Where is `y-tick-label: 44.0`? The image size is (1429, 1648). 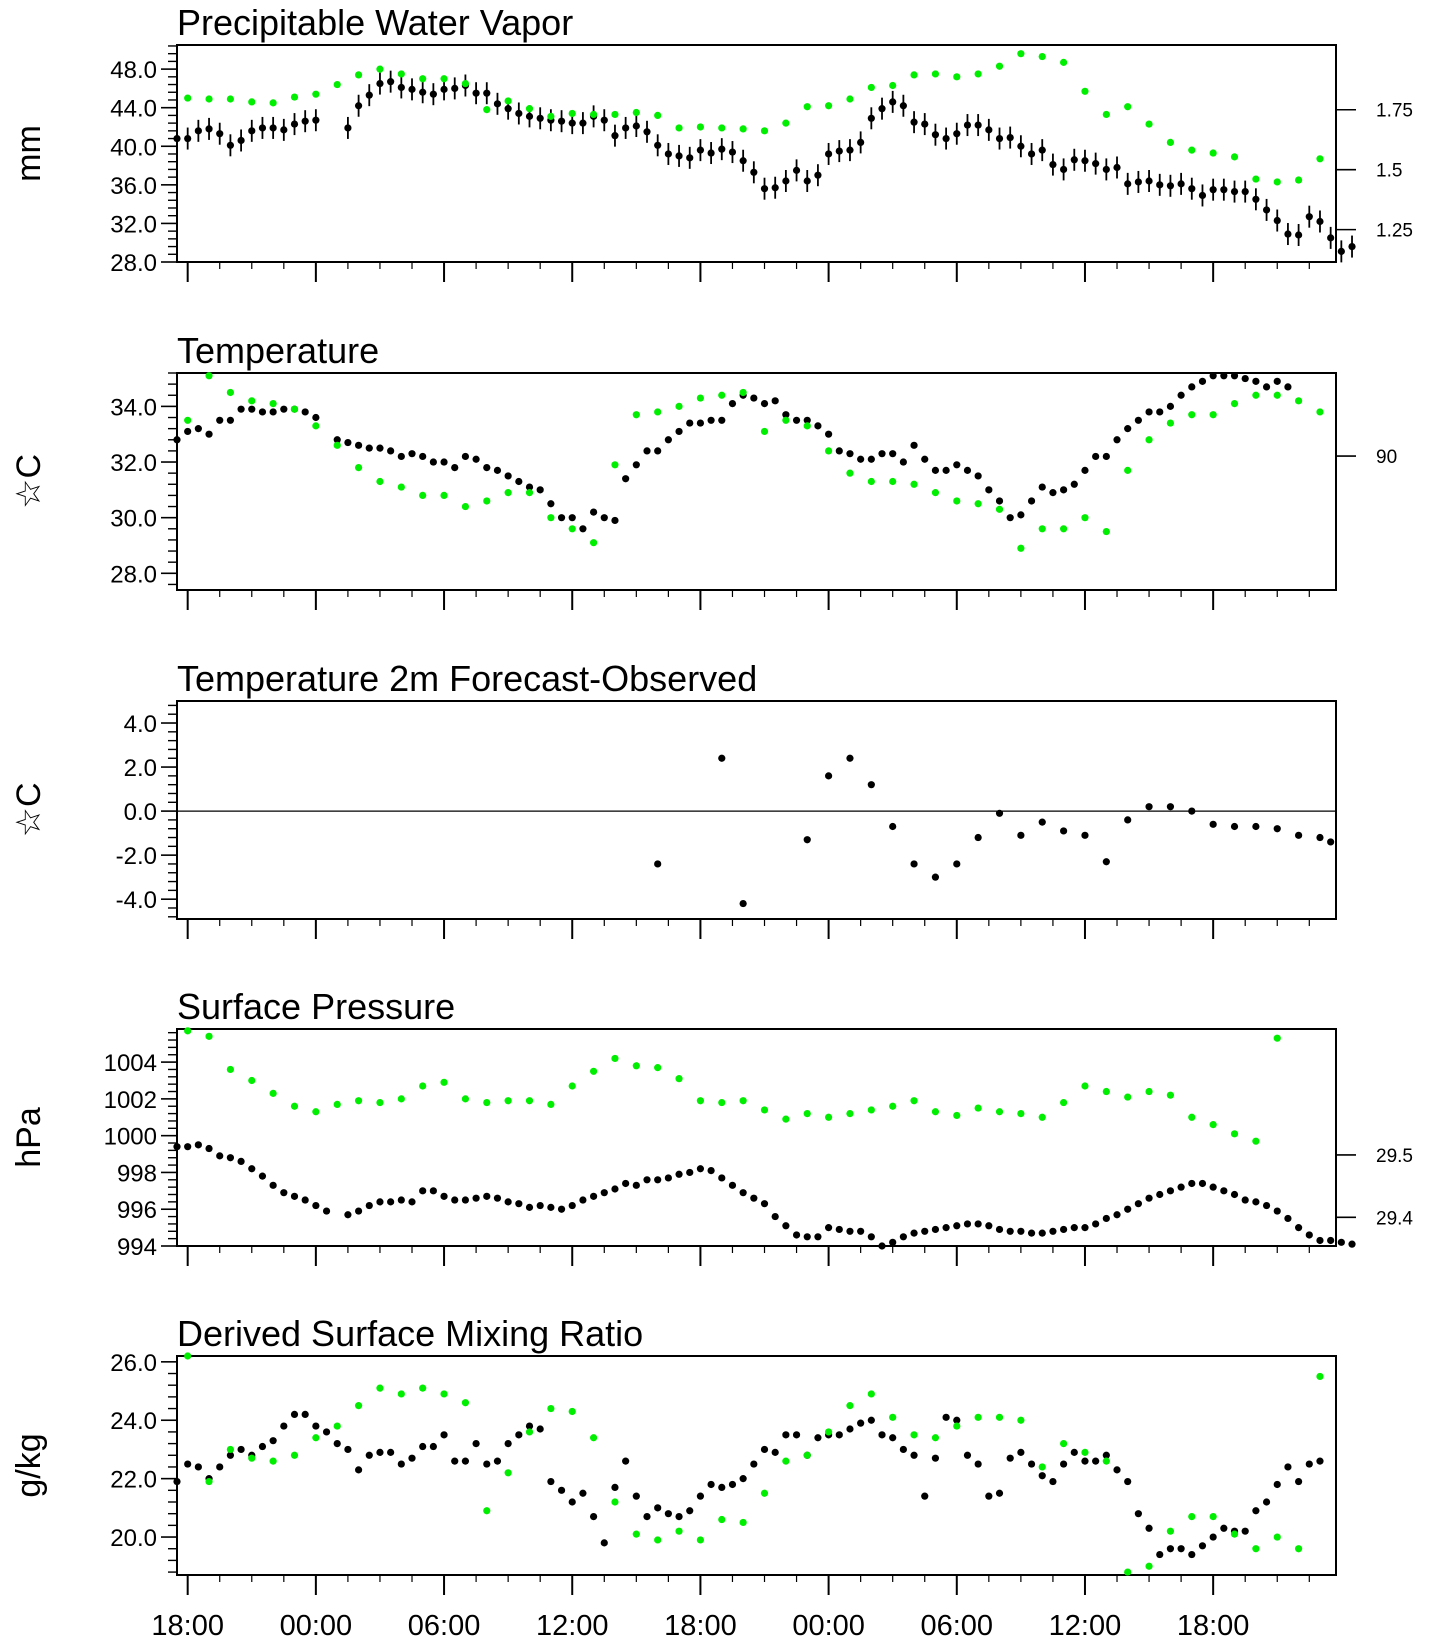
y-tick-label: 44.0 is located at coordinates (133, 109).